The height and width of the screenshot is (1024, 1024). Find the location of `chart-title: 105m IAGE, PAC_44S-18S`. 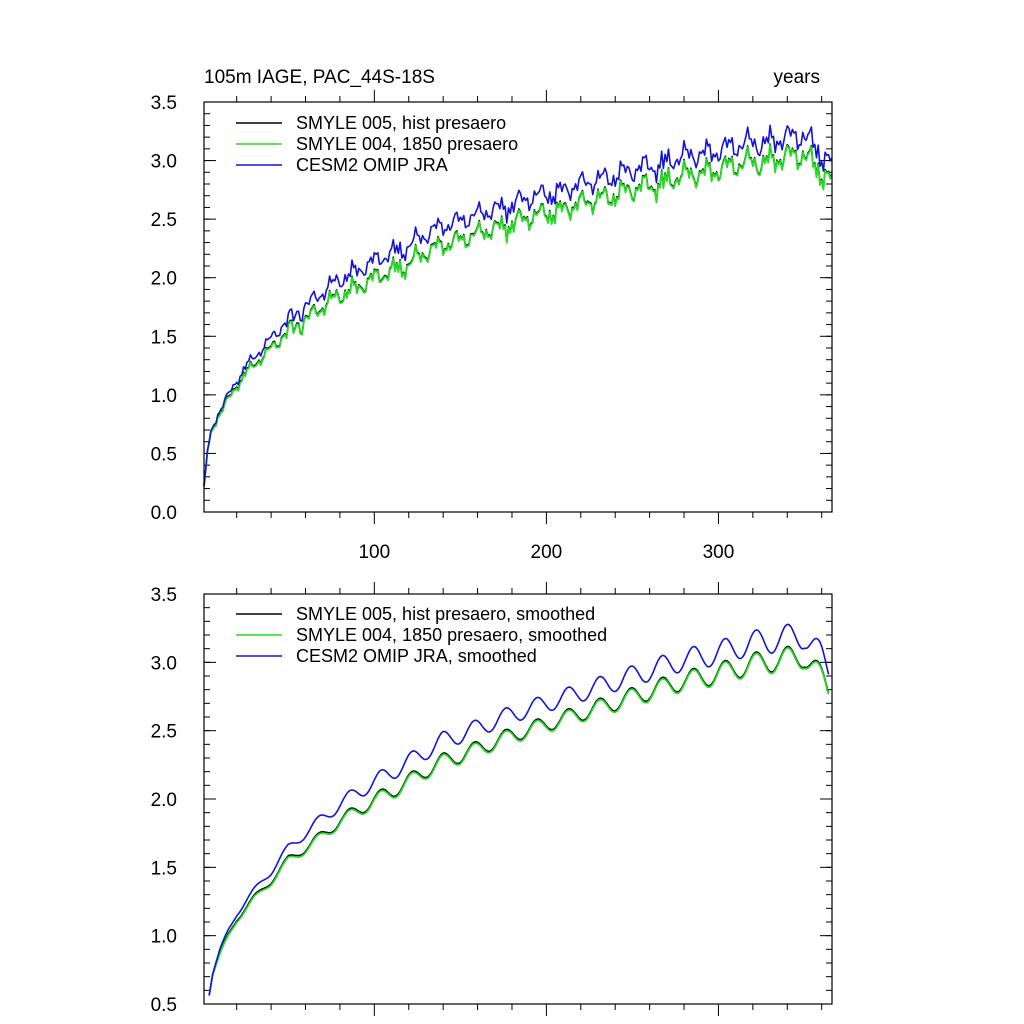

chart-title: 105m IAGE, PAC_44S-18S is located at coordinates (319, 77).